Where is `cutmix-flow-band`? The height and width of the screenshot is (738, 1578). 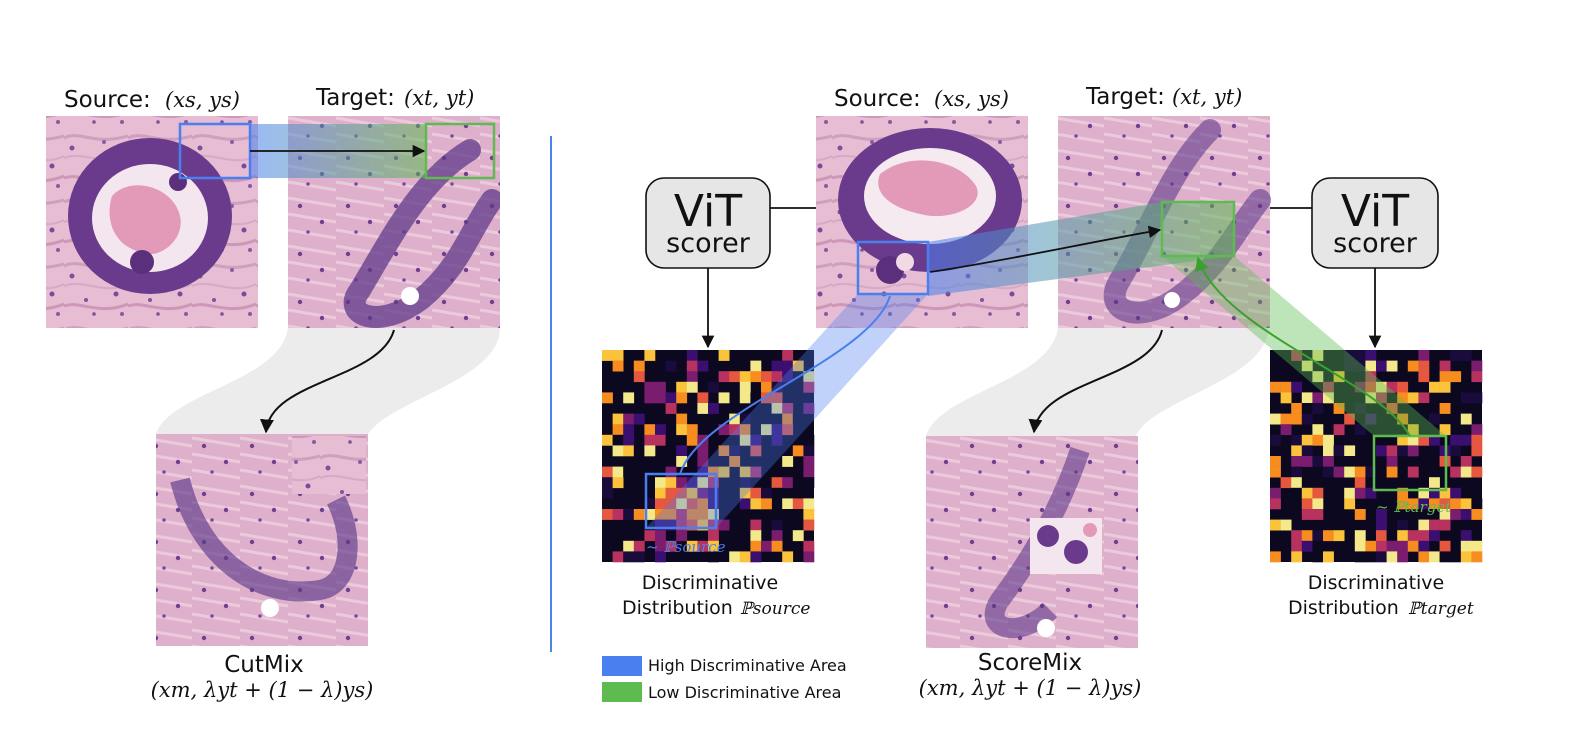
cutmix-flow-band is located at coordinates (328, 381).